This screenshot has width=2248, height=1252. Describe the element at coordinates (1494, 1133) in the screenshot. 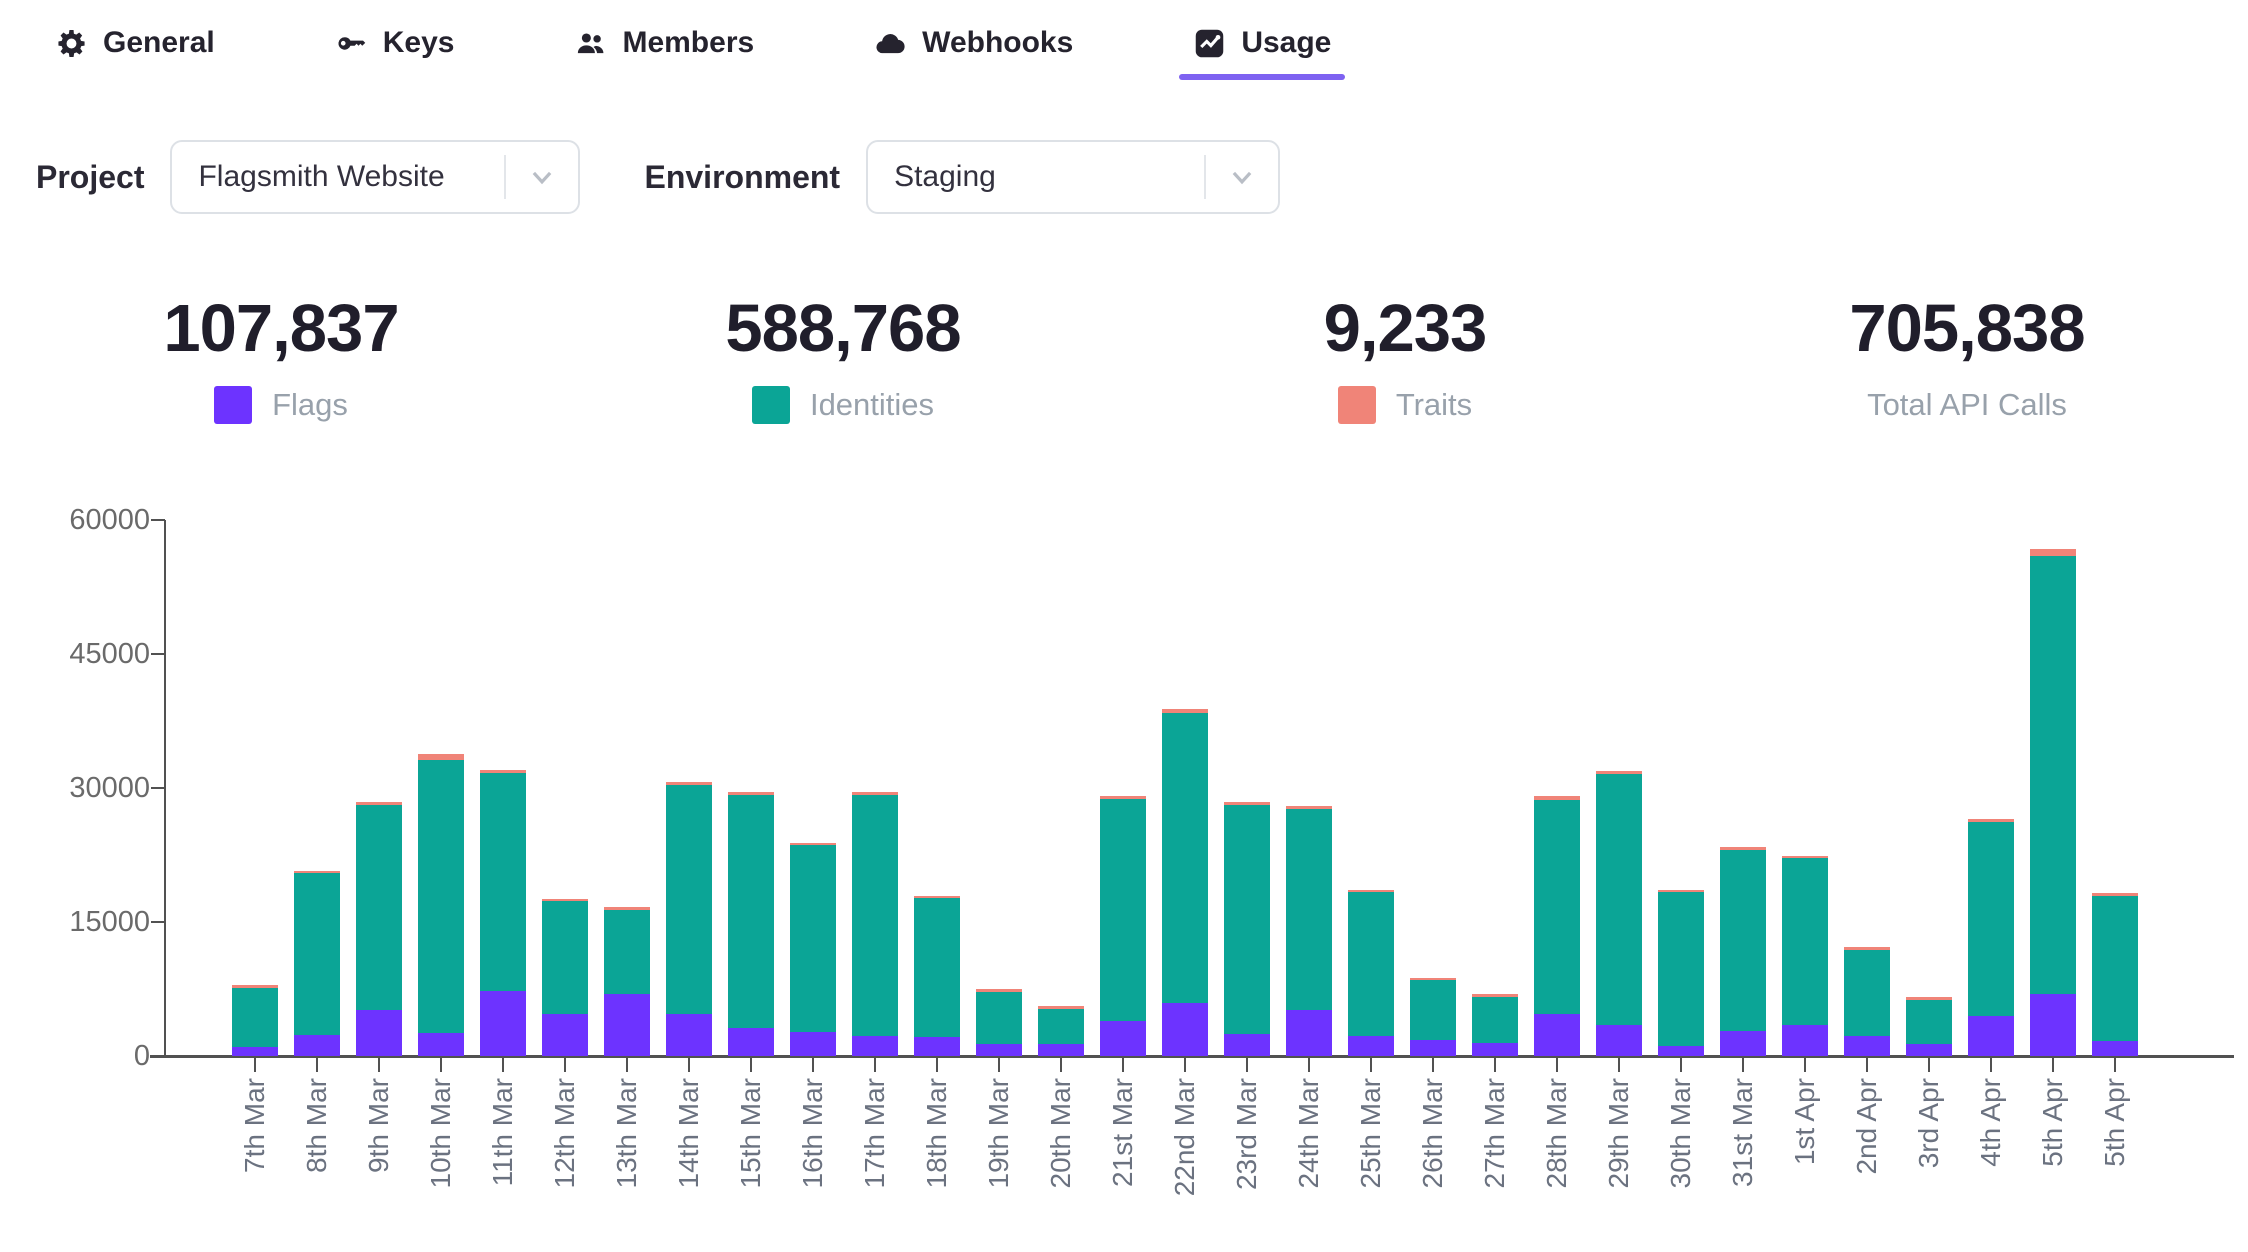

I see `x-tick-label: 27th Mar` at that location.